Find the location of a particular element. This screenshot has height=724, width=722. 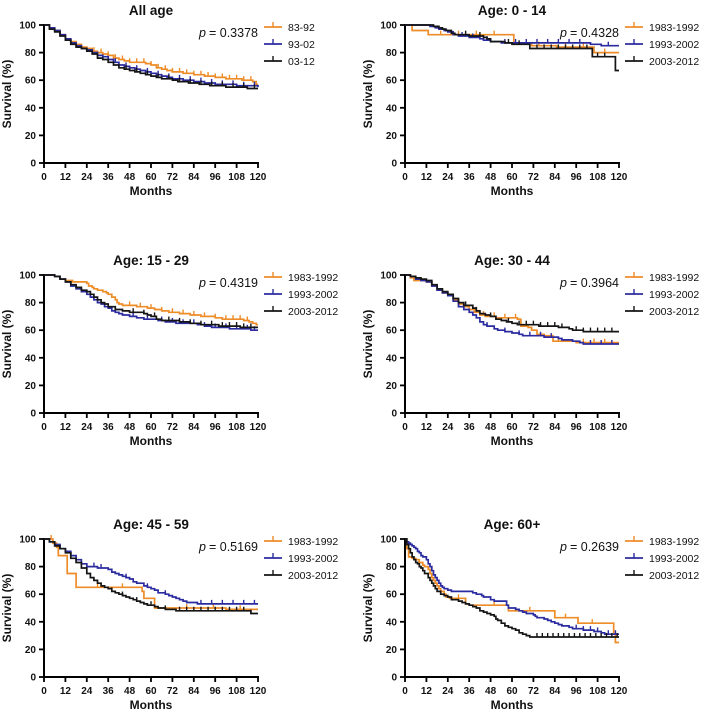

p-value-number: = 0.4319 is located at coordinates (233, 283).